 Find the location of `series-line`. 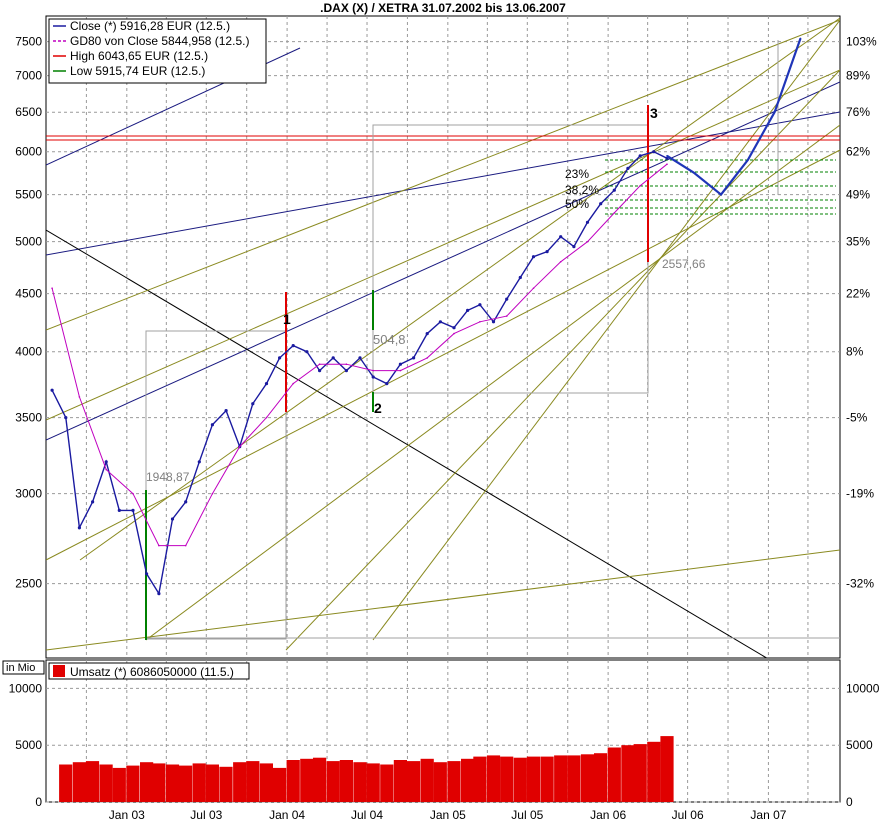

series-line is located at coordinates (734, 117).